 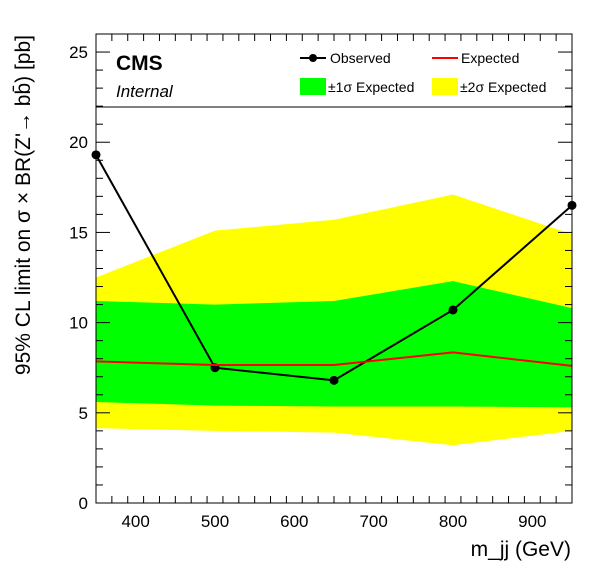 I want to click on legend-1sigma-swatch, so click(x=313, y=86).